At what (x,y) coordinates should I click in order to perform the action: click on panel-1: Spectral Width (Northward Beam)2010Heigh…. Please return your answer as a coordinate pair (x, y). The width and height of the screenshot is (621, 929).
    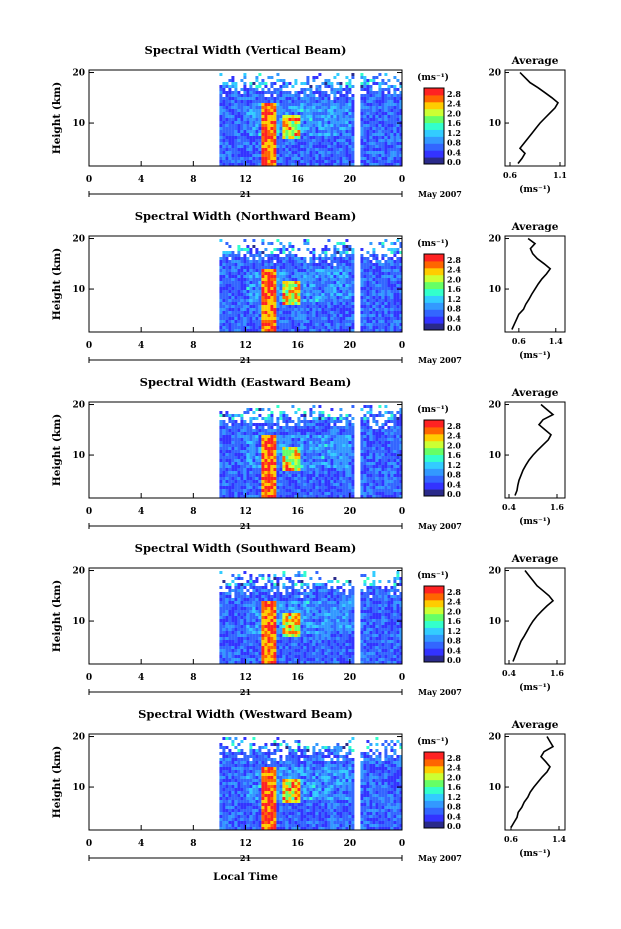
    Looking at the image, I should click on (308, 287).